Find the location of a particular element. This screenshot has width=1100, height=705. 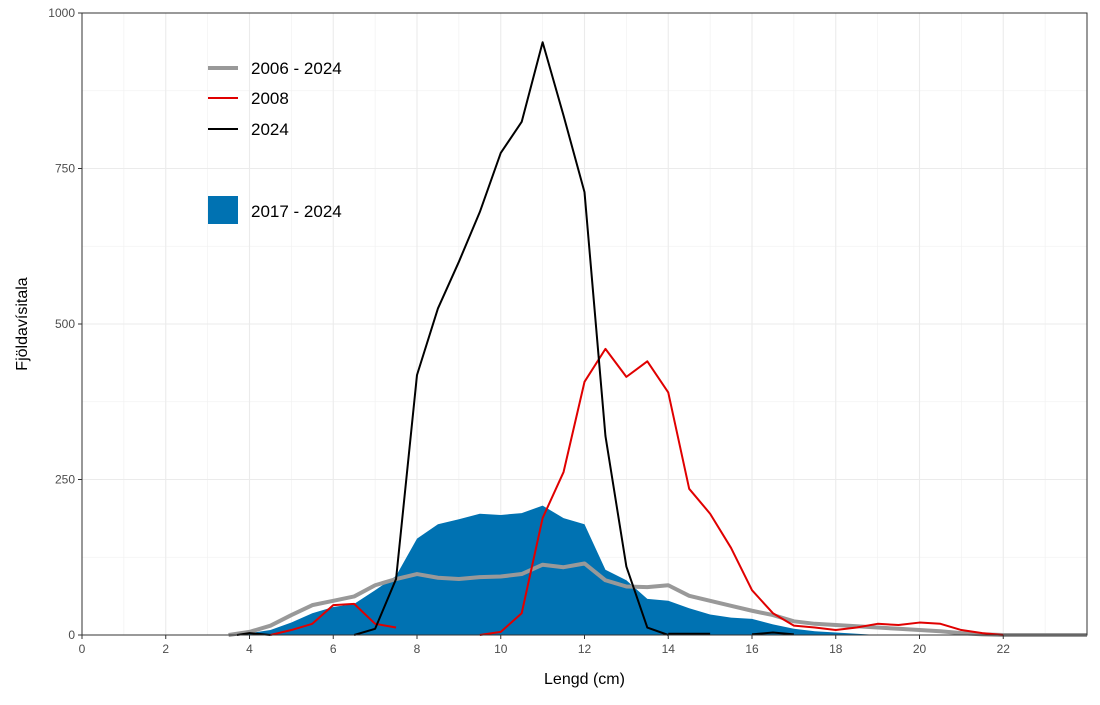

legend-label: 2024 is located at coordinates (270, 129).